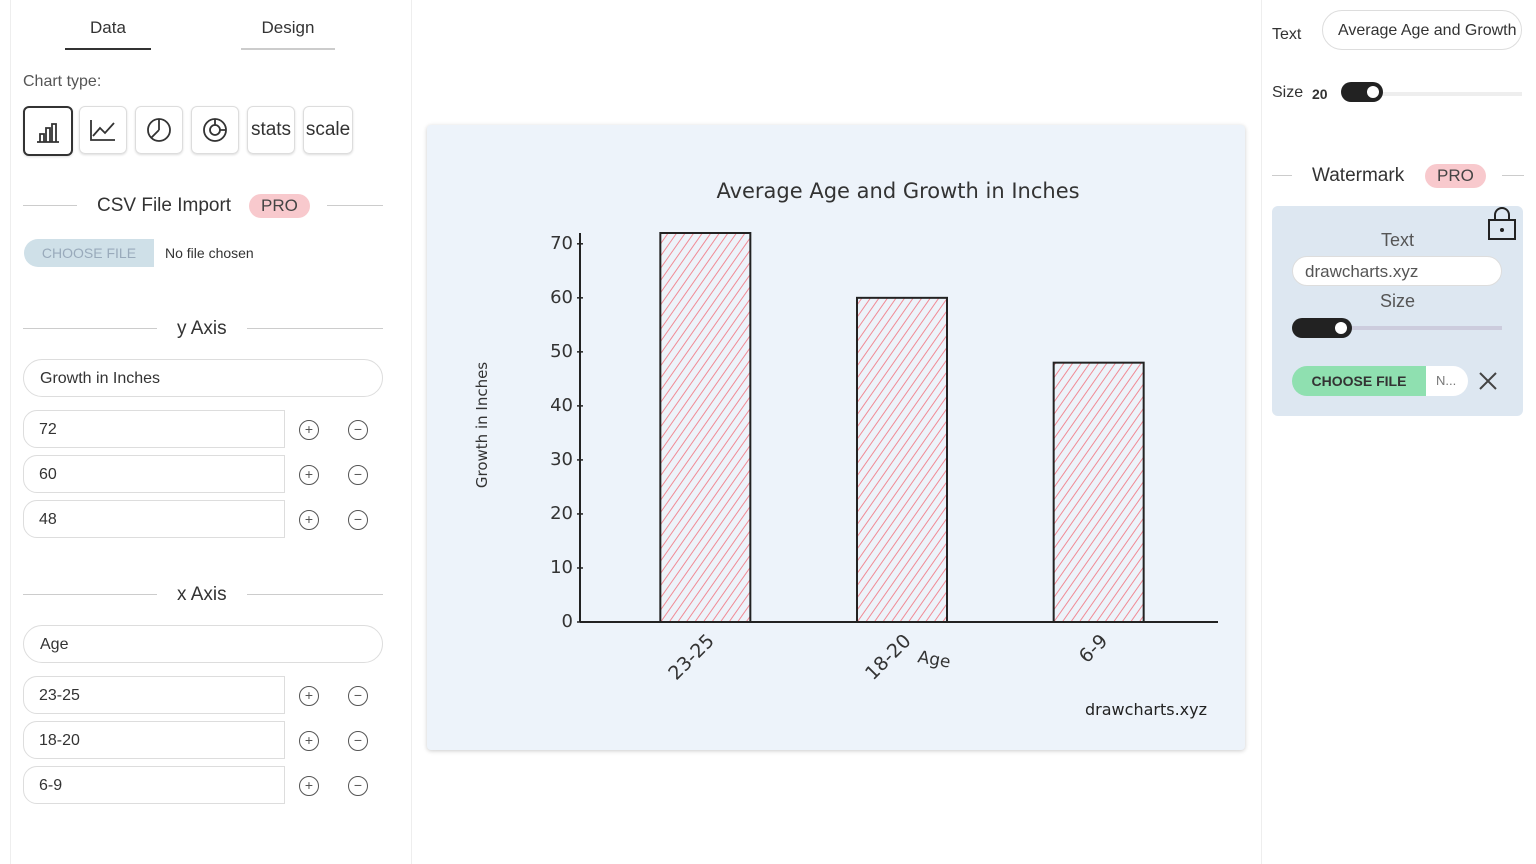 The height and width of the screenshot is (864, 1536). What do you see at coordinates (62, 81) in the screenshot?
I see `chart-type-label: Chart type:` at bounding box center [62, 81].